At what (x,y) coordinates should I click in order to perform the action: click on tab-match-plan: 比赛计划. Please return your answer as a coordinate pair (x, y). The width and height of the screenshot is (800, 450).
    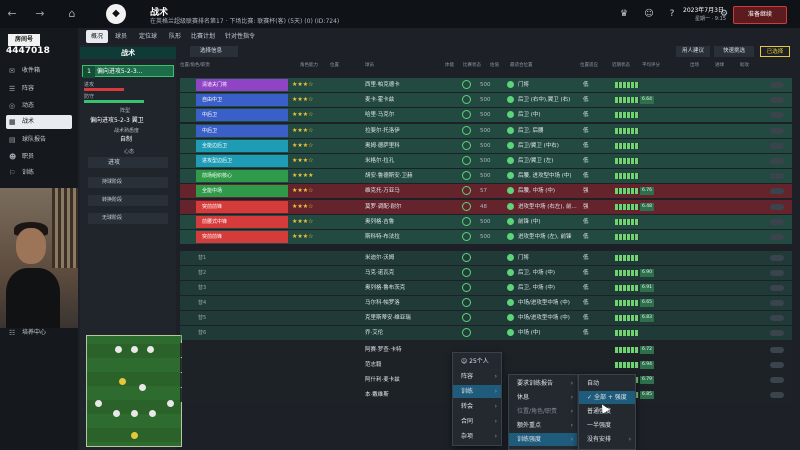
    Looking at the image, I should click on (202, 36).